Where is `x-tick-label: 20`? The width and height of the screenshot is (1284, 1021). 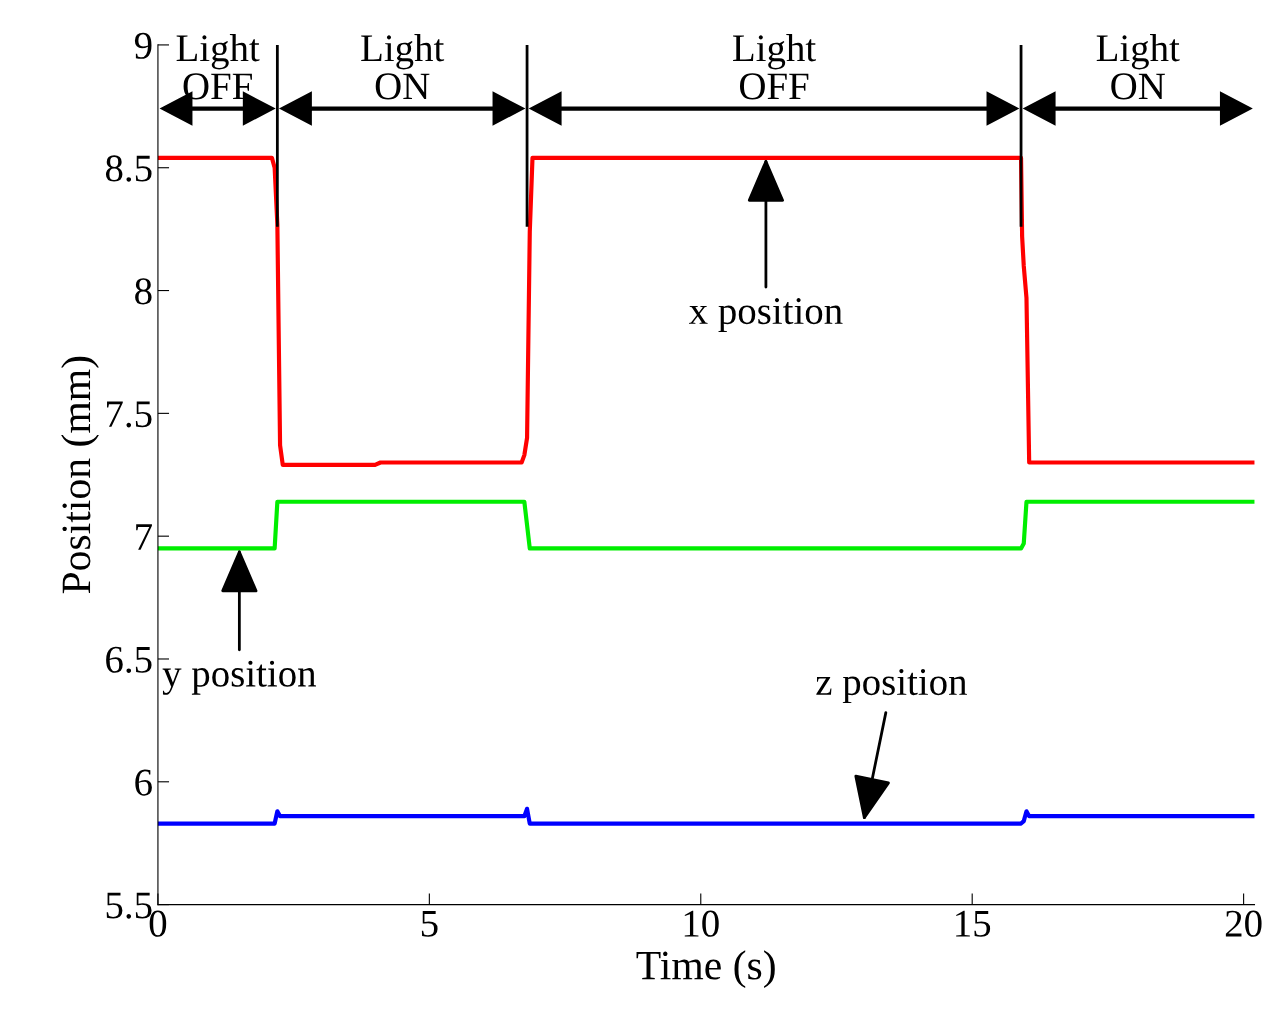
x-tick-label: 20 is located at coordinates (1243, 923).